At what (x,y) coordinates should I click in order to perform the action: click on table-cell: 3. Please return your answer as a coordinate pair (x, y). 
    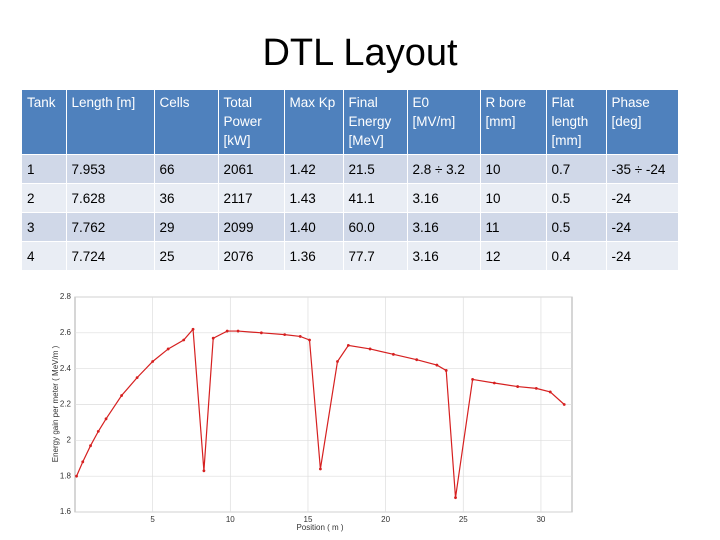
    Looking at the image, I should click on (44, 227).